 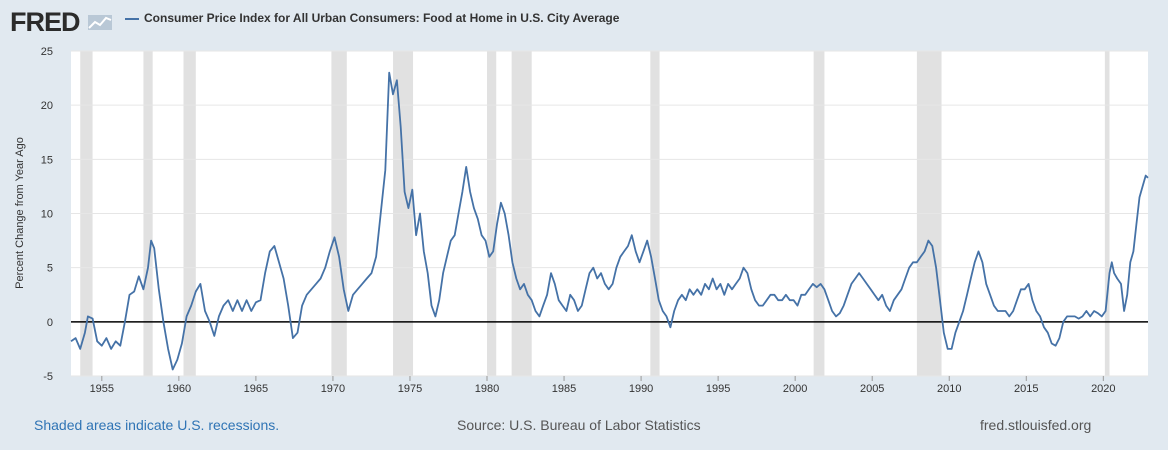 I want to click on x-tick-label: 2005, so click(x=872, y=389).